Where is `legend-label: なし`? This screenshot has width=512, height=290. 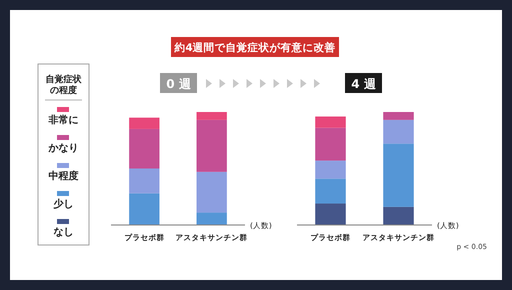 legend-label: なし is located at coordinates (64, 232).